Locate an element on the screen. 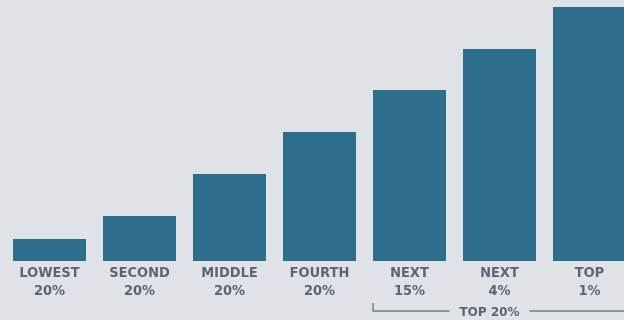 This screenshot has width=624, height=320. category-label-1: LOWEST is located at coordinates (49, 273).